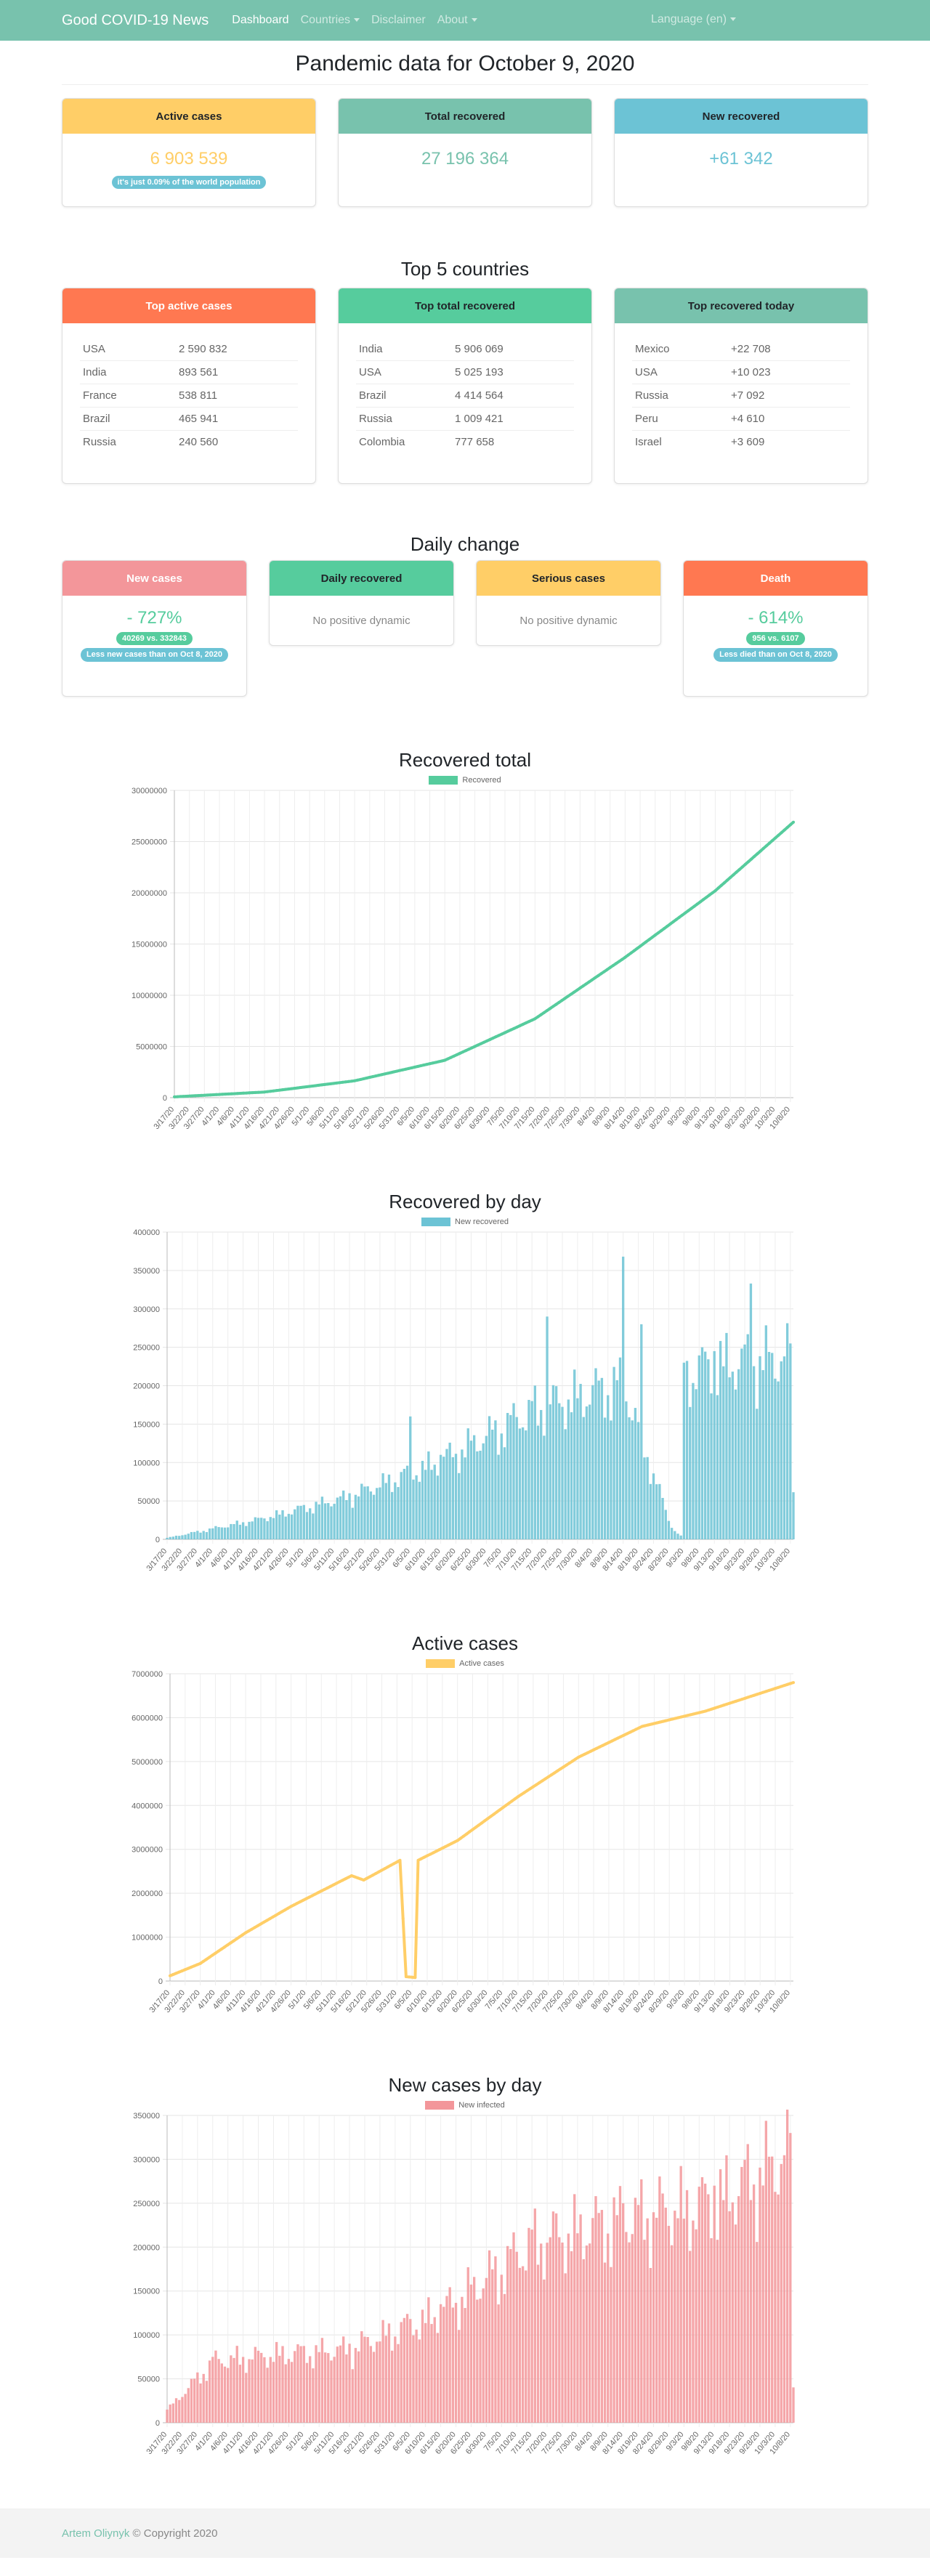 The height and width of the screenshot is (2576, 930). Describe the element at coordinates (474, 20) in the screenshot. I see `caret-down-icon` at that location.